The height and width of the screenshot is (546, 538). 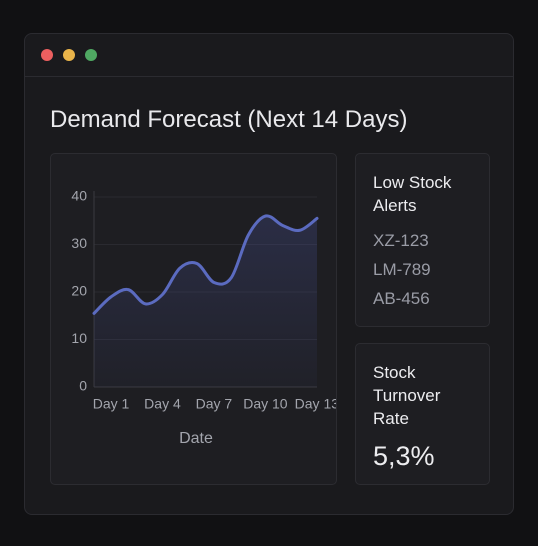 What do you see at coordinates (162, 404) in the screenshot?
I see `x-tick-label: Day 4` at bounding box center [162, 404].